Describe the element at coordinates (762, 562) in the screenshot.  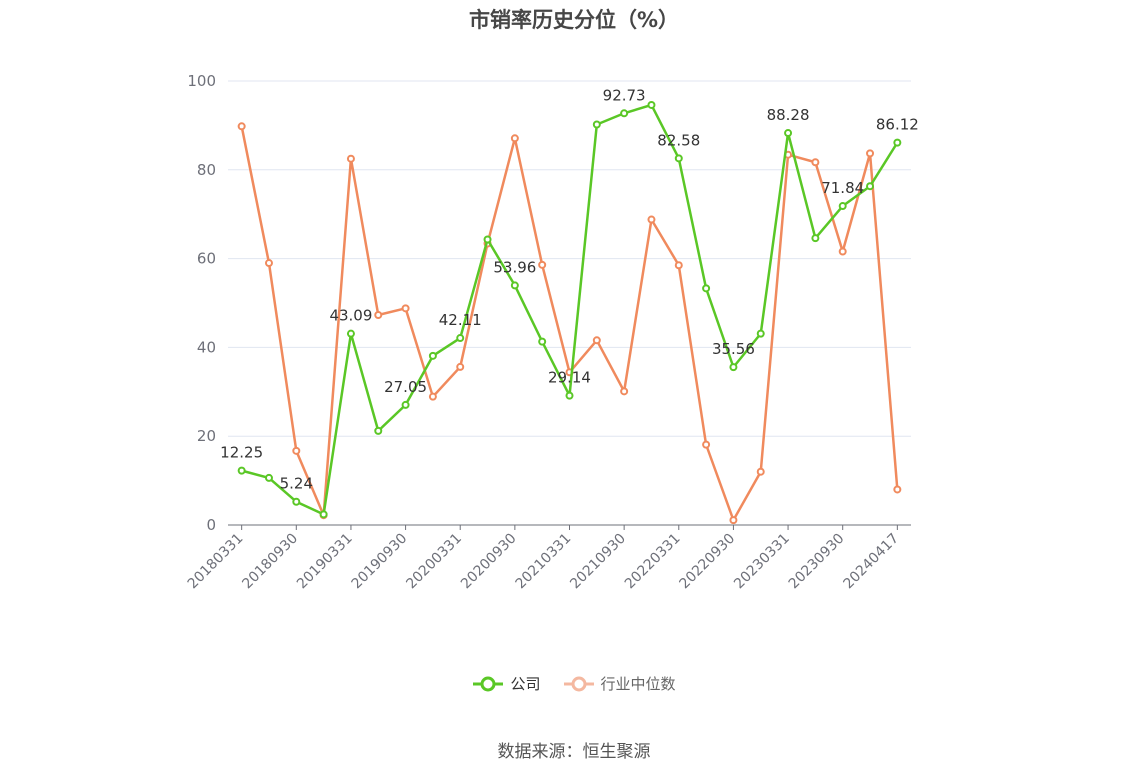
I see `x-tick-label: 20230331` at that location.